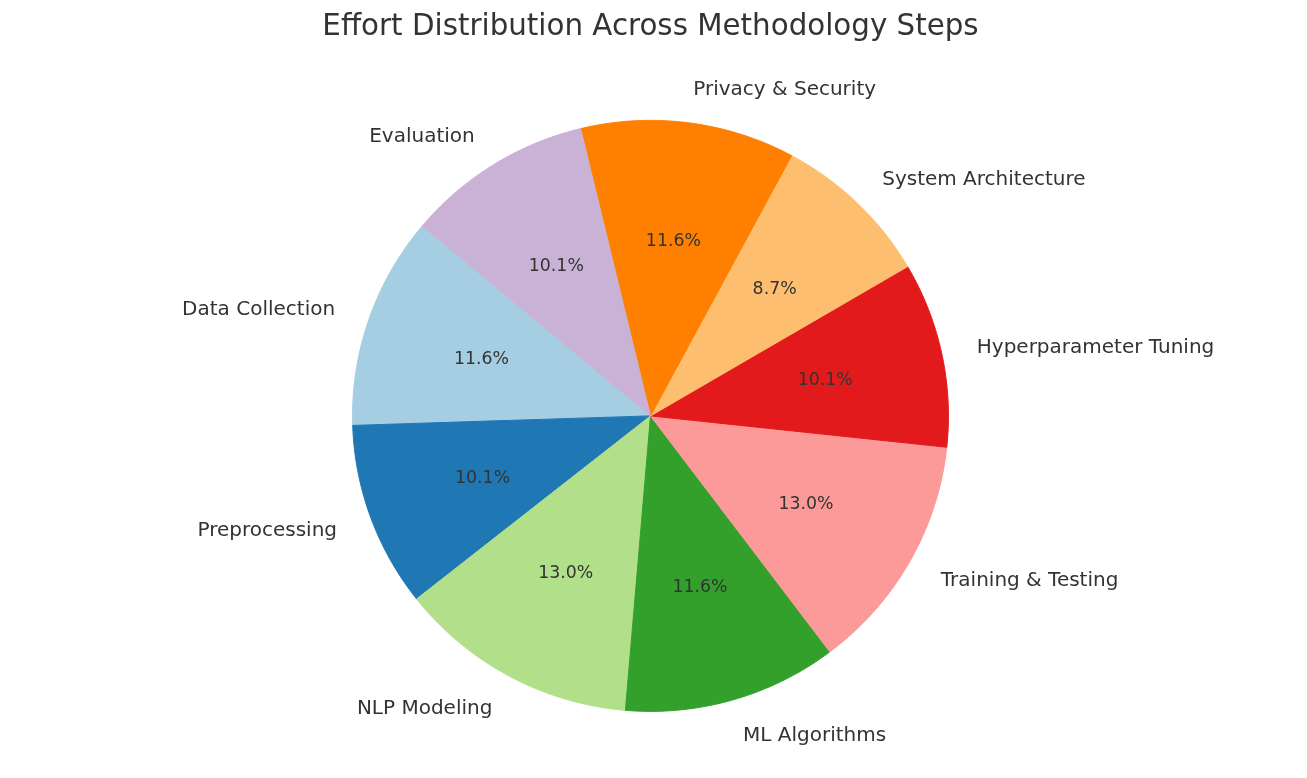 Image resolution: width=1307 pixels, height=778 pixels. What do you see at coordinates (424, 707) in the screenshot?
I see `slice-label: NLP Modeling` at bounding box center [424, 707].